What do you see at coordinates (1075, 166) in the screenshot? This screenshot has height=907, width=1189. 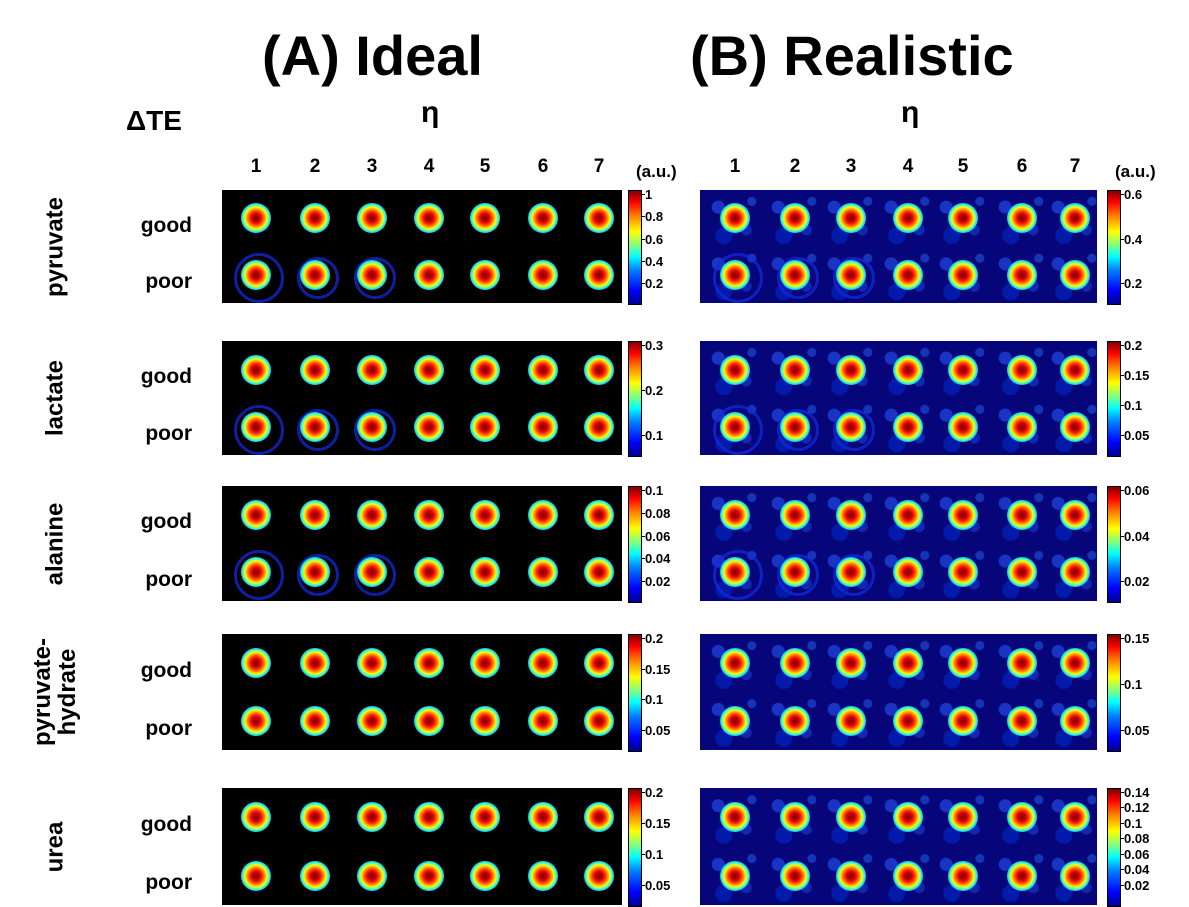 I see `eta-column-label-realistic: 7` at bounding box center [1075, 166].